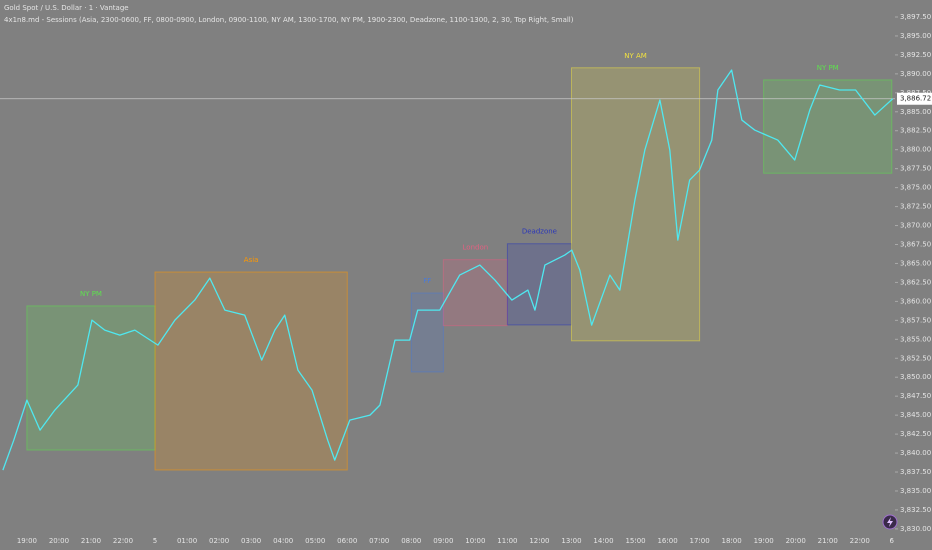  I want to click on y-tick-label: 3,897.50, so click(915, 17).